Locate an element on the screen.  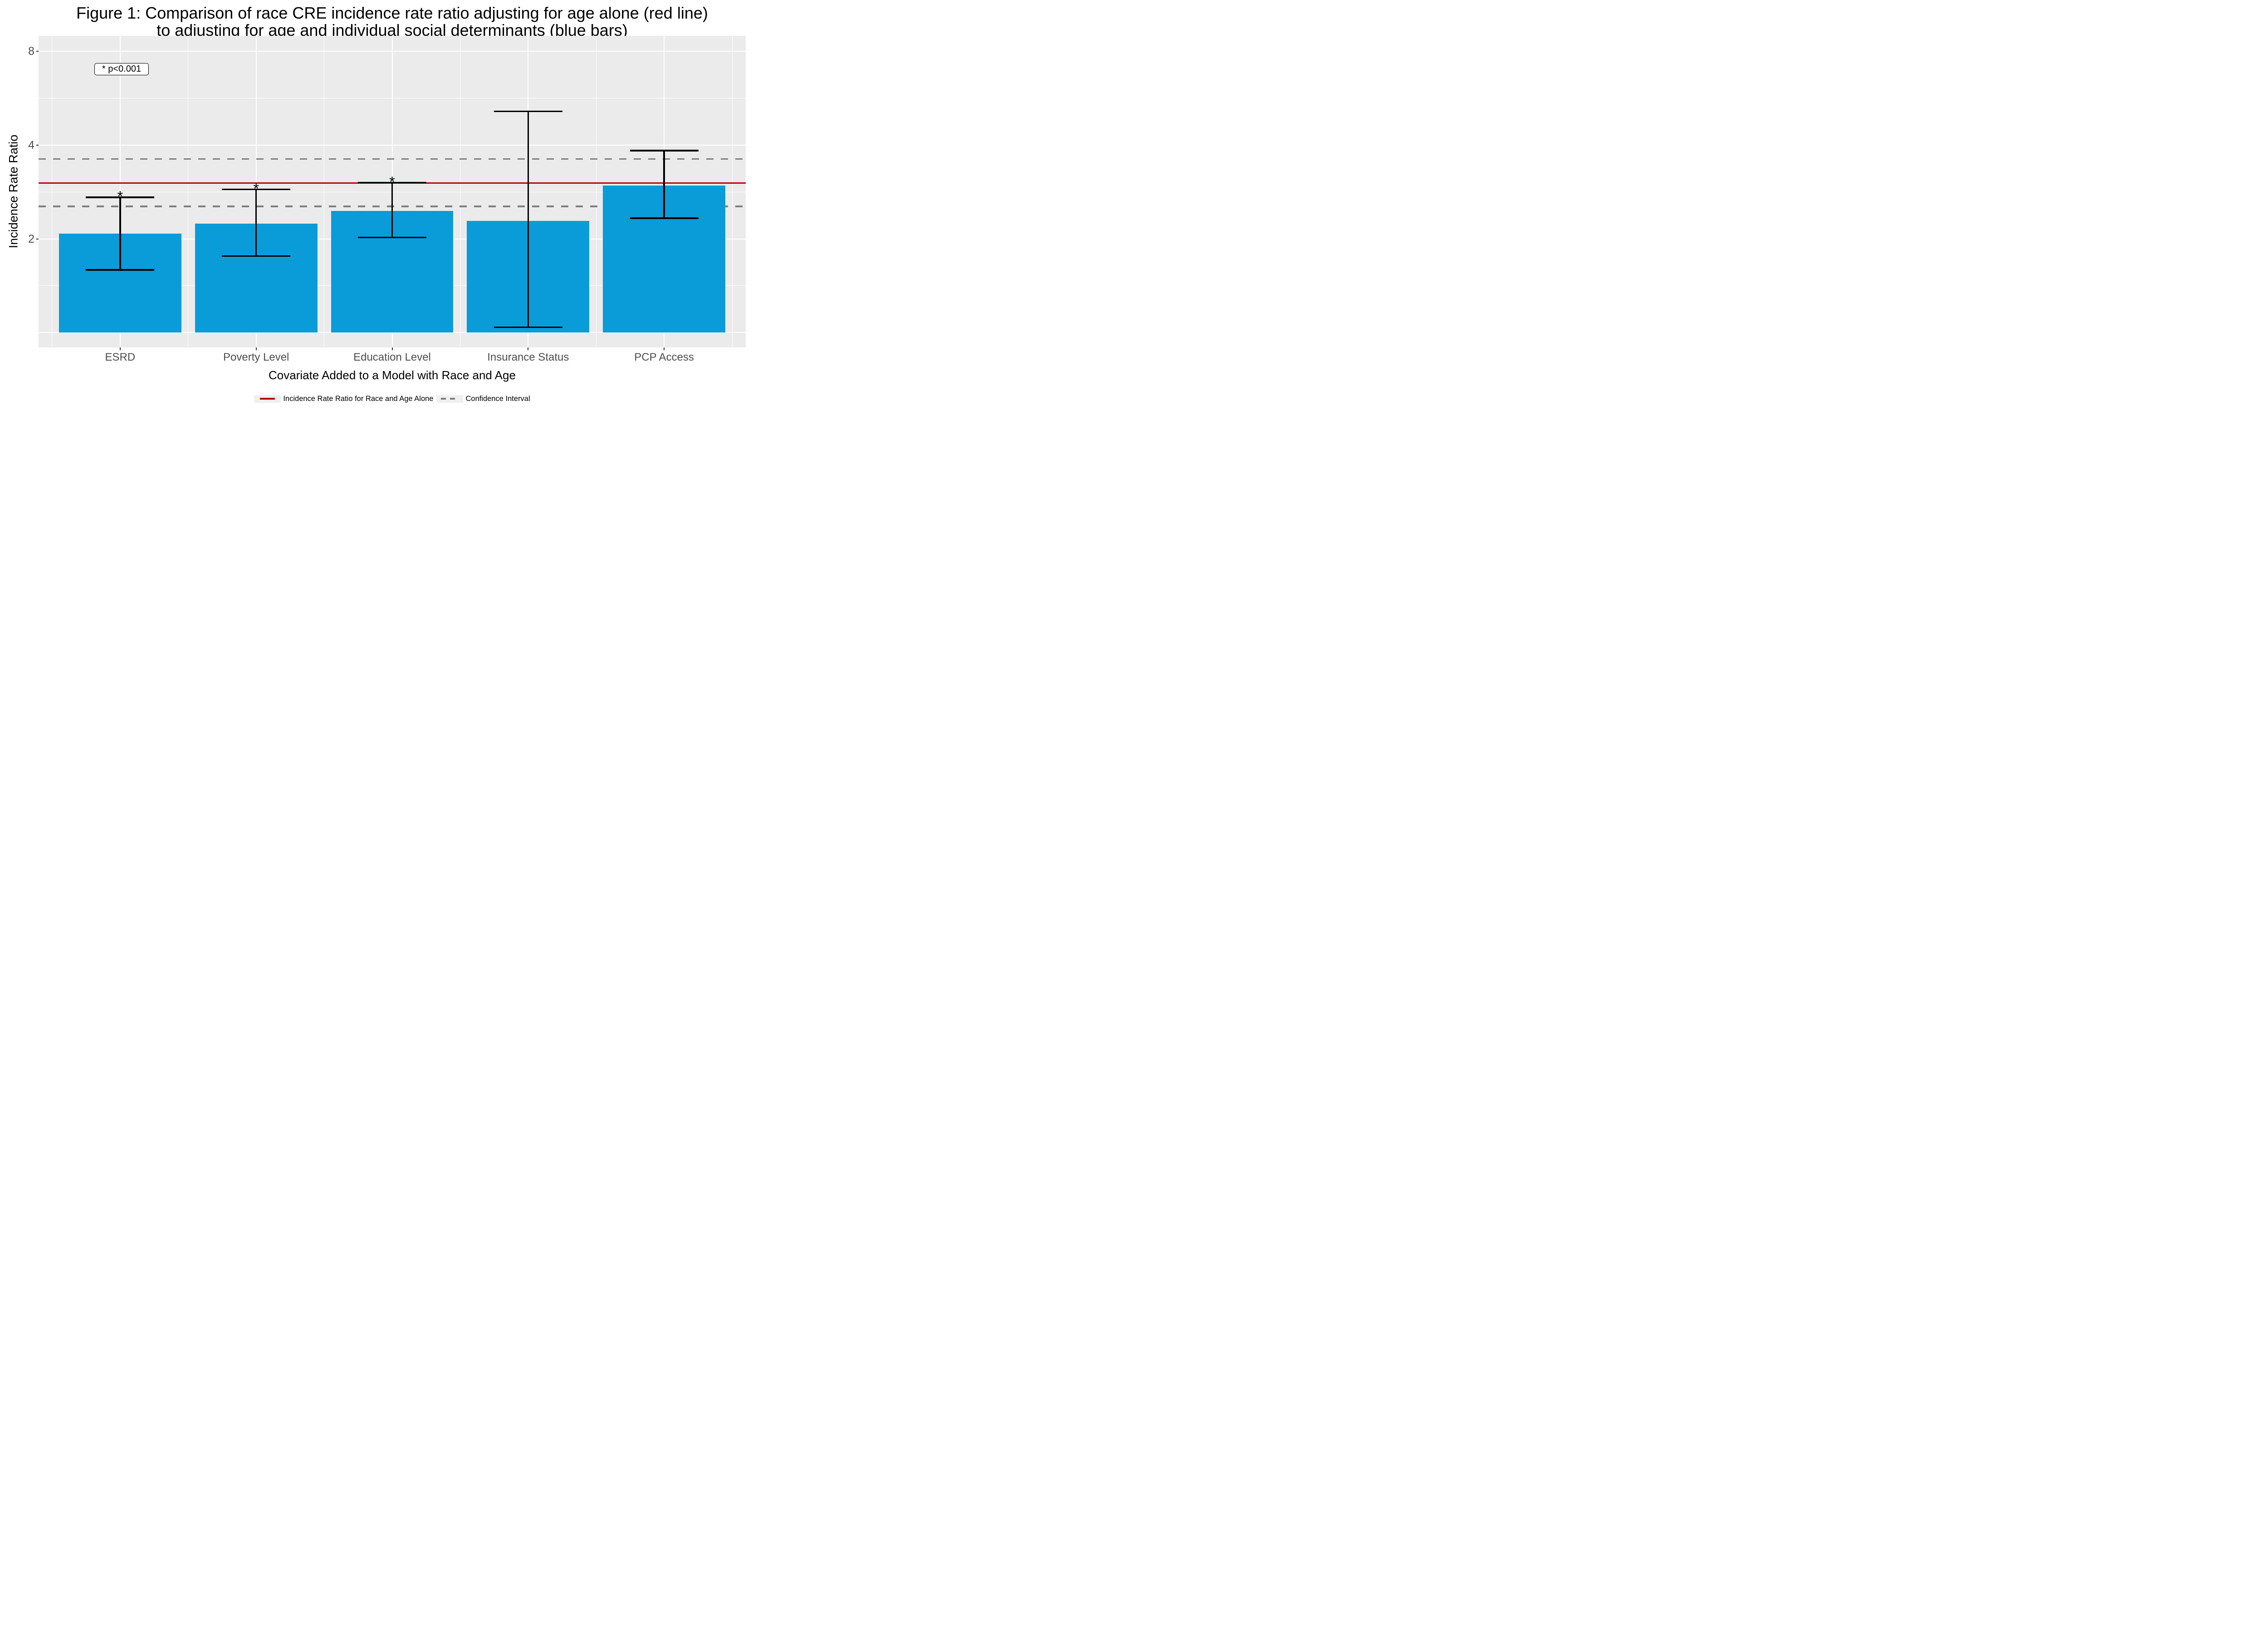
gridline-major-x is located at coordinates (120, 191).